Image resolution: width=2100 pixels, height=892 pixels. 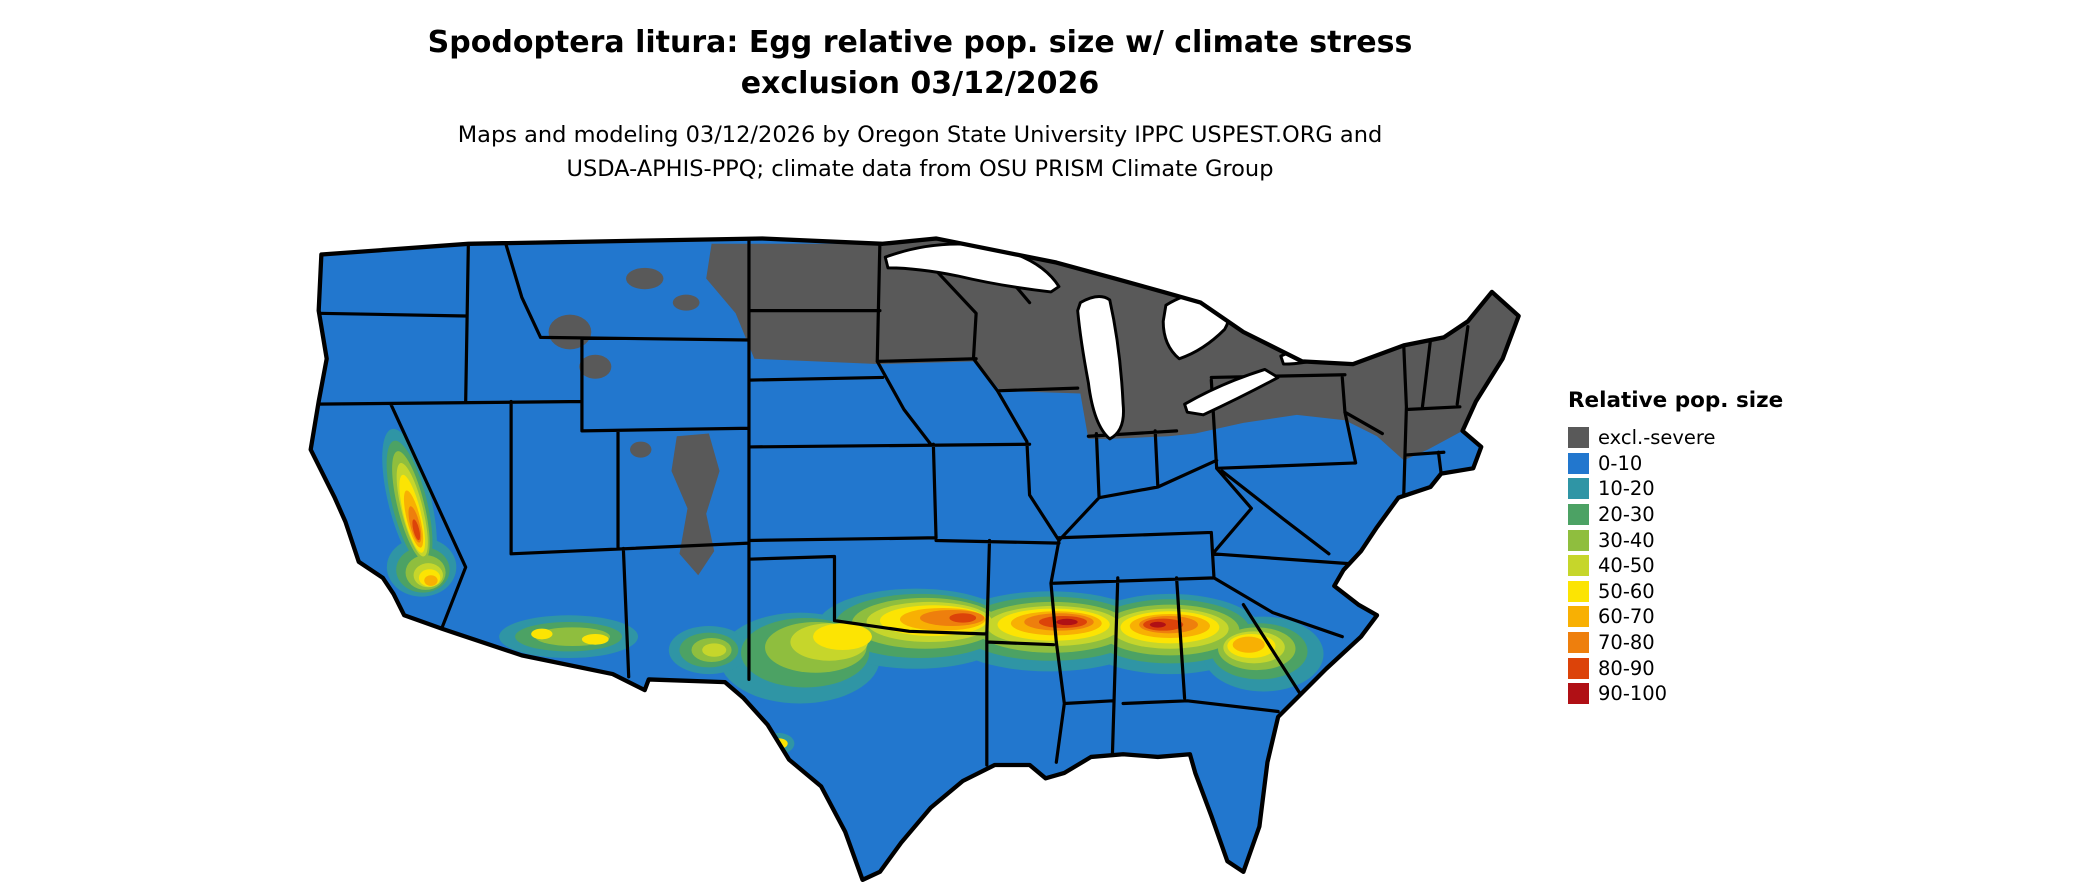 What do you see at coordinates (1633, 694) in the screenshot?
I see `legend-label: 90-100` at bounding box center [1633, 694].